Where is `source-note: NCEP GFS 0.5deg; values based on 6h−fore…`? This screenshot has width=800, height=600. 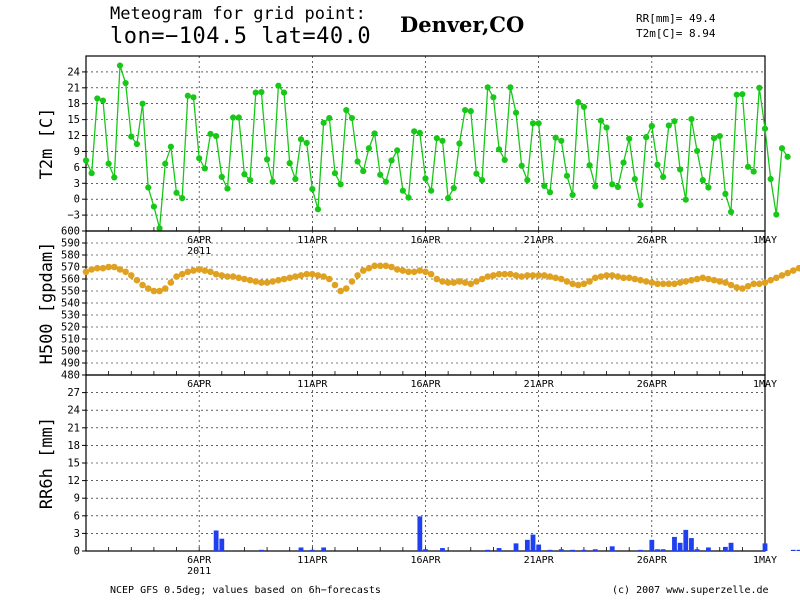 source-note: NCEP GFS 0.5deg; values based on 6h−fore… is located at coordinates (245, 590).